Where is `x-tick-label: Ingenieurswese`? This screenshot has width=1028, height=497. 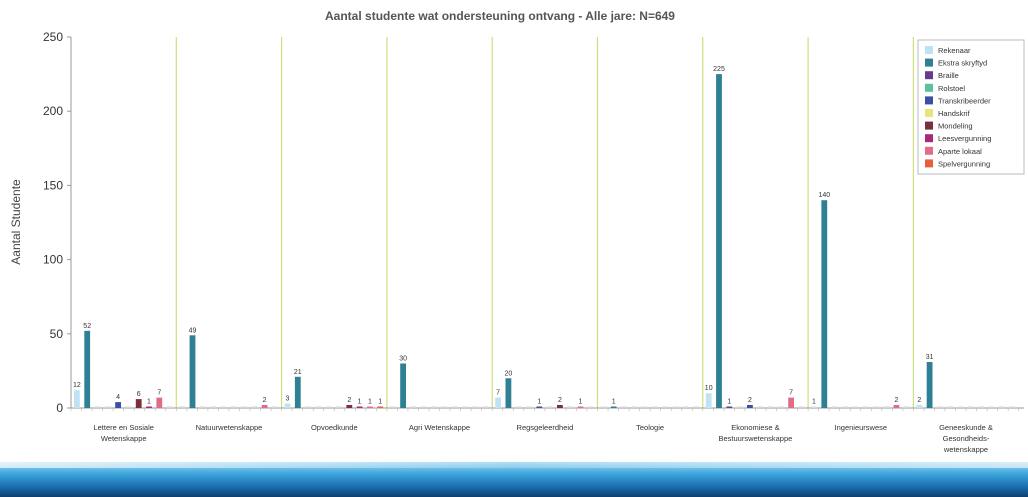
x-tick-label: Ingenieurswese is located at coordinates (861, 427).